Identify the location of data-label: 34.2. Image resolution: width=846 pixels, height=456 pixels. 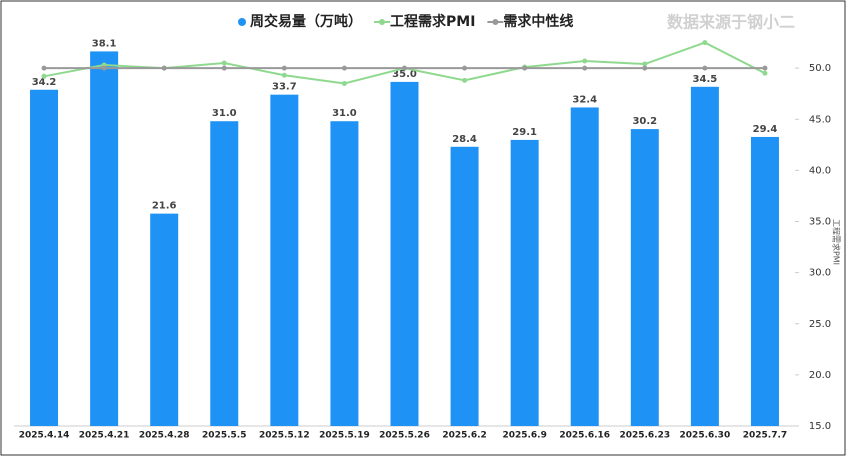
(44, 82).